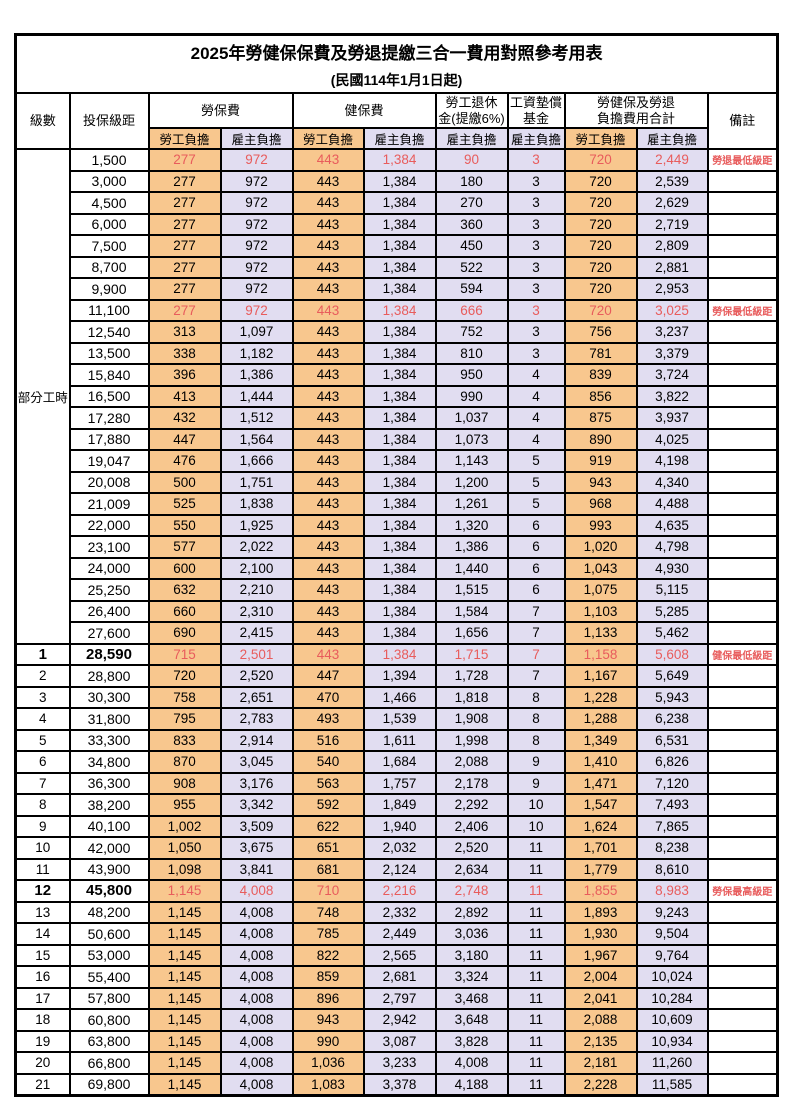 The height and width of the screenshot is (1120, 791). I want to click on table-row: 13,500 338 1,182 443 1,384 810 3 781 3,379, so click(397, 353).